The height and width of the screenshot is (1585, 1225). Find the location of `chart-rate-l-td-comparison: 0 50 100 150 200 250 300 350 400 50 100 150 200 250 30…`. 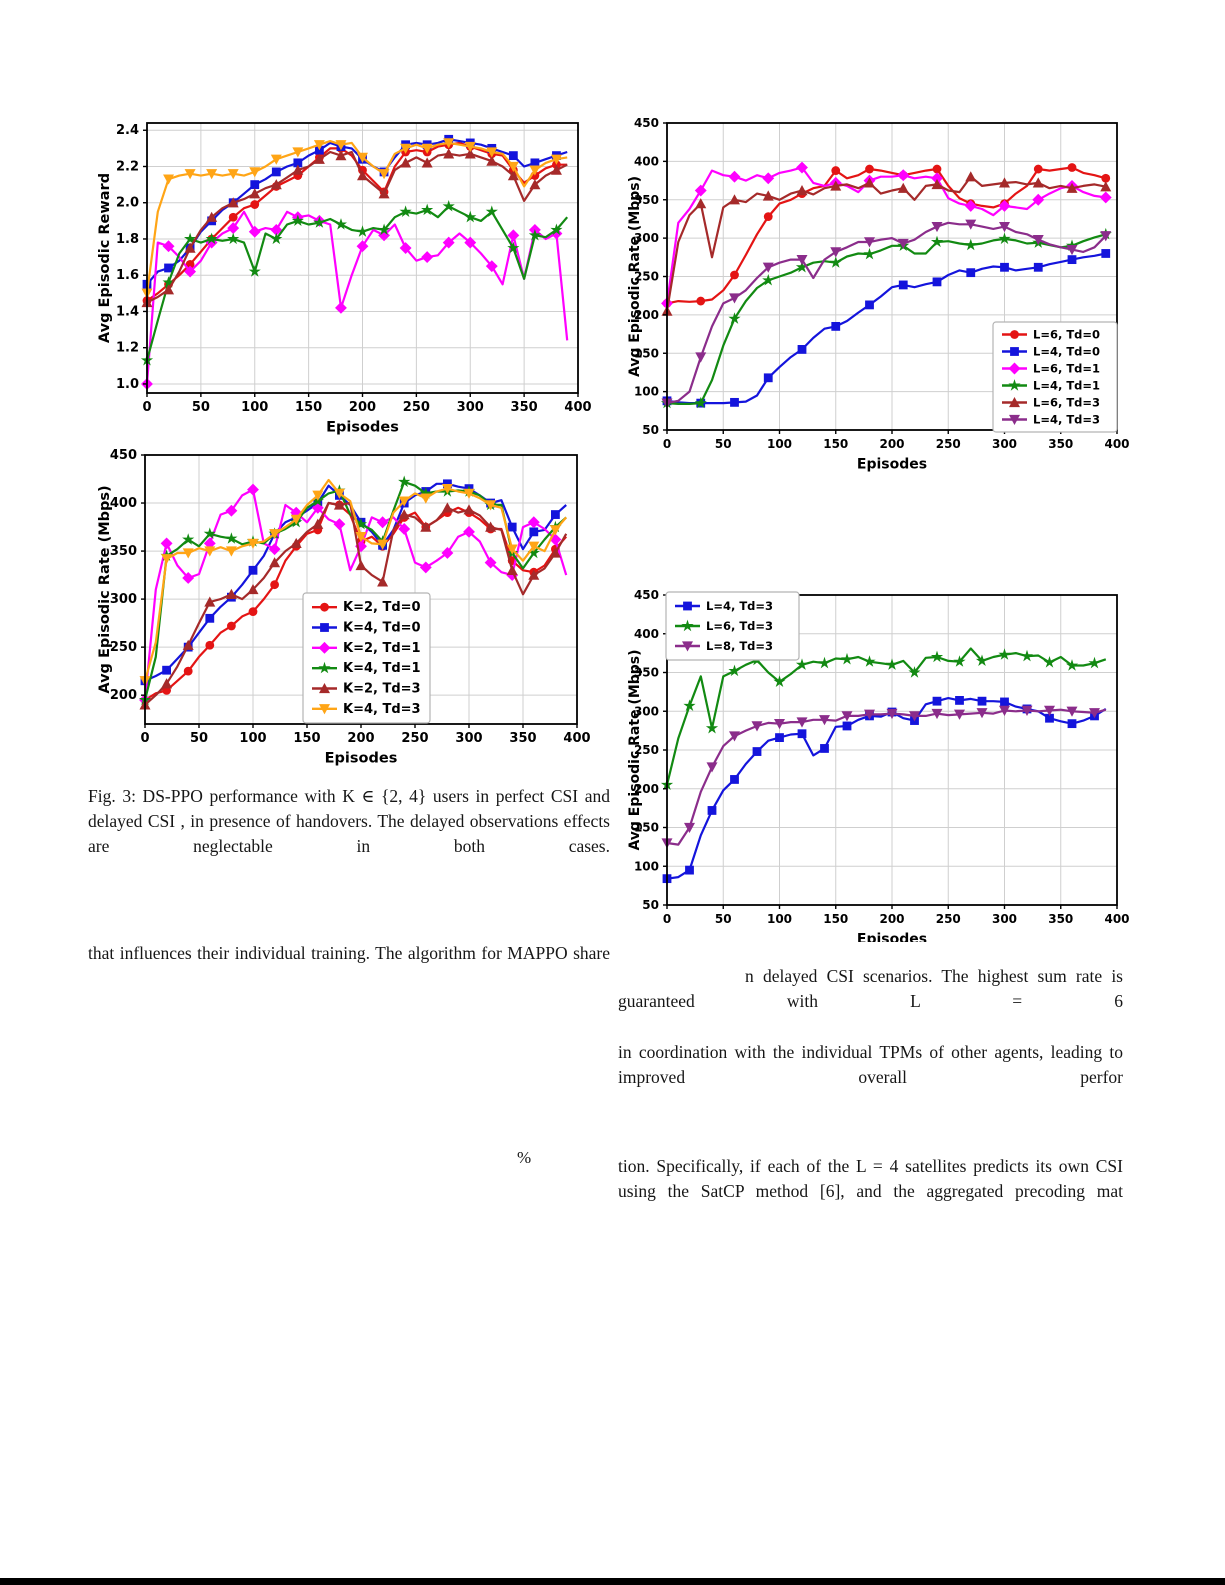

chart-rate-l-td-comparison: 0 50 100 150 200 250 300 350 400 50 100 150 200 250 30… is located at coordinates (882, 286).